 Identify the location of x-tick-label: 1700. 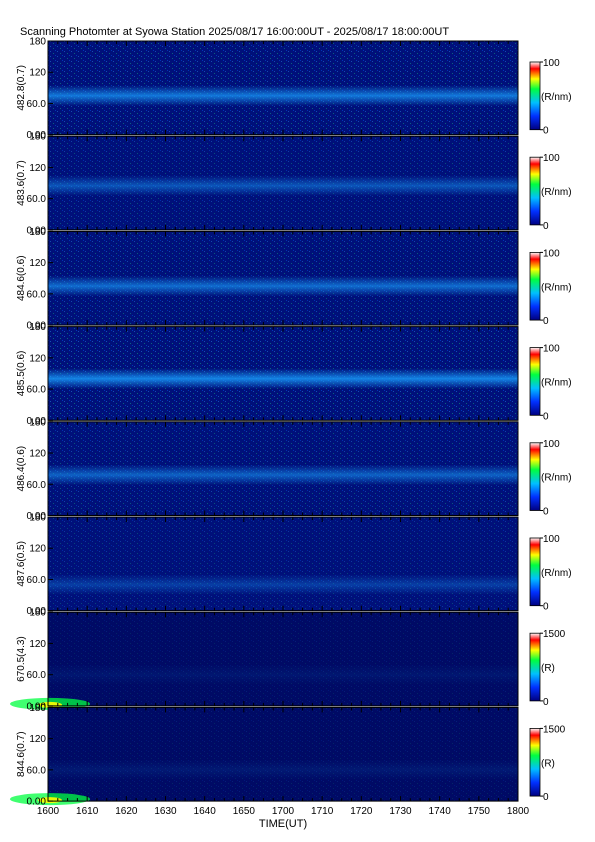
(283, 811).